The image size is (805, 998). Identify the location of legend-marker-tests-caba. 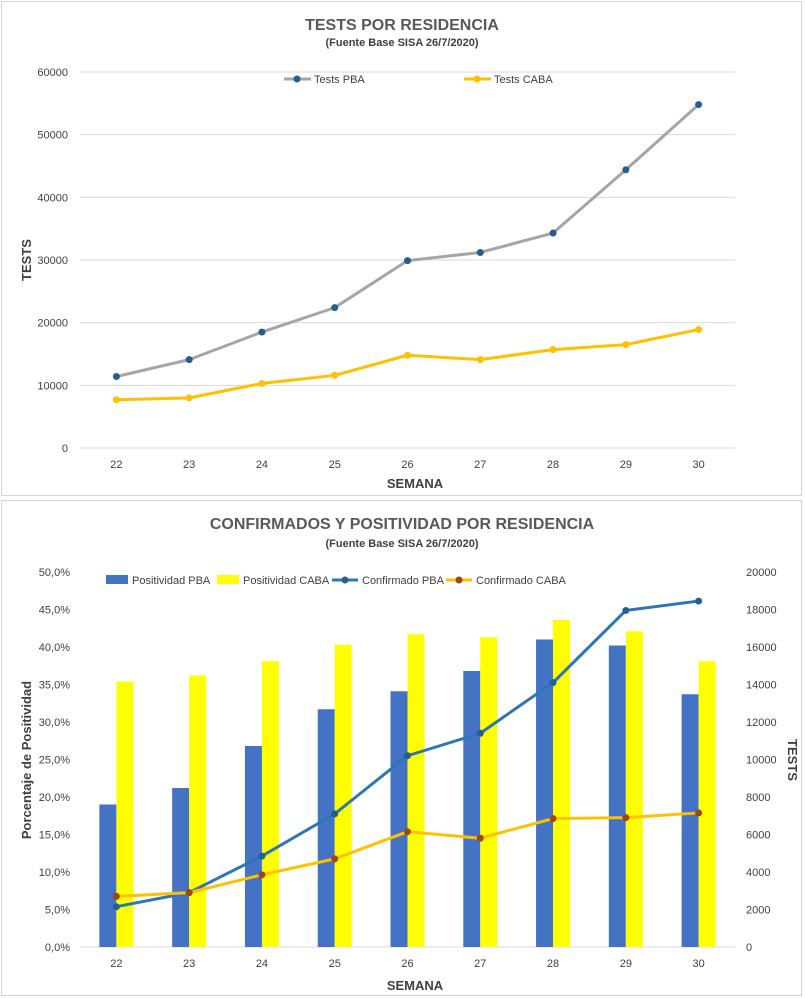
(477, 79).